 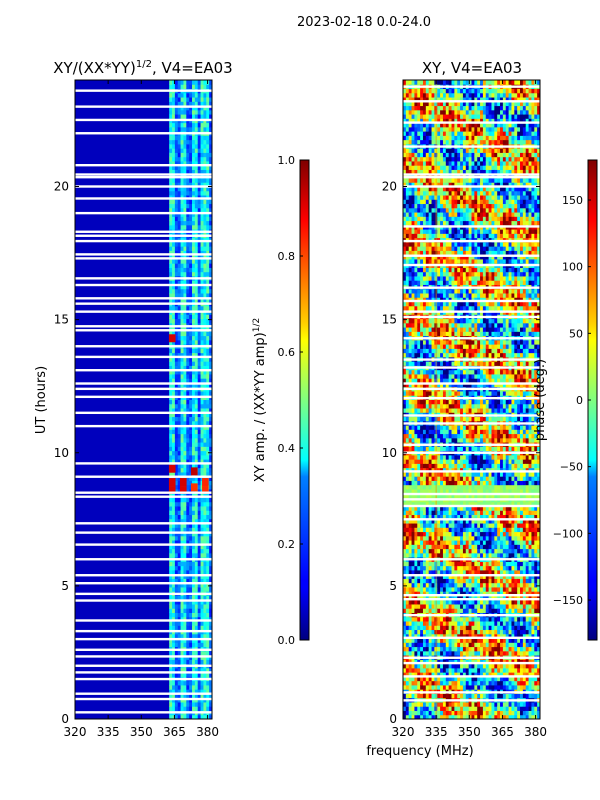 What do you see at coordinates (143, 311) in the screenshot?
I see `amplitude-gap-line` at bounding box center [143, 311].